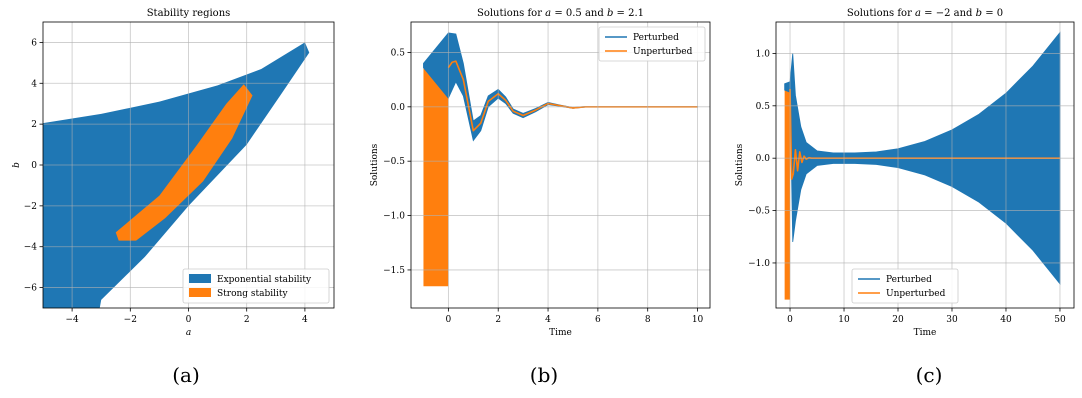 This screenshot has width=1082, height=398. What do you see at coordinates (948, 13) in the screenshot?
I see `title-part: = −2 and` at bounding box center [948, 13].